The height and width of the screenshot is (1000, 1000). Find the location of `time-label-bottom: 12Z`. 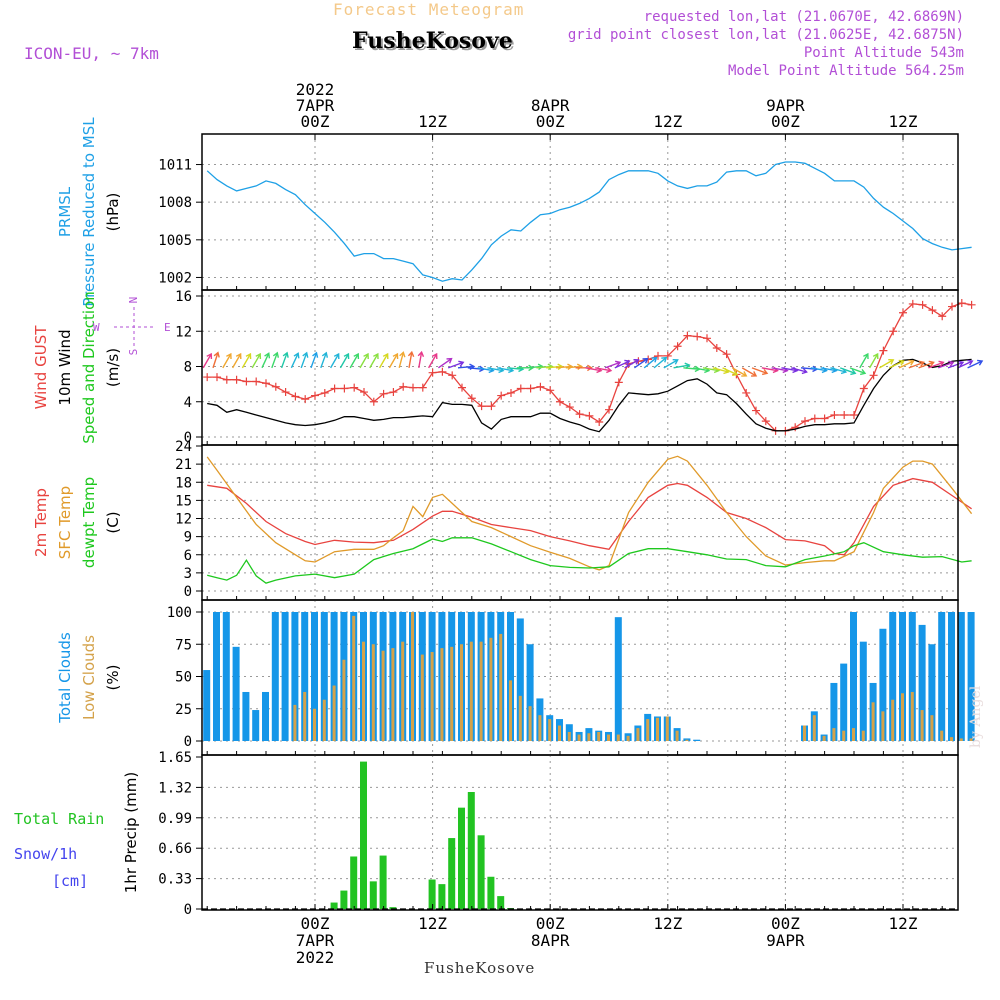

time-label-bottom: 12Z is located at coordinates (903, 923).